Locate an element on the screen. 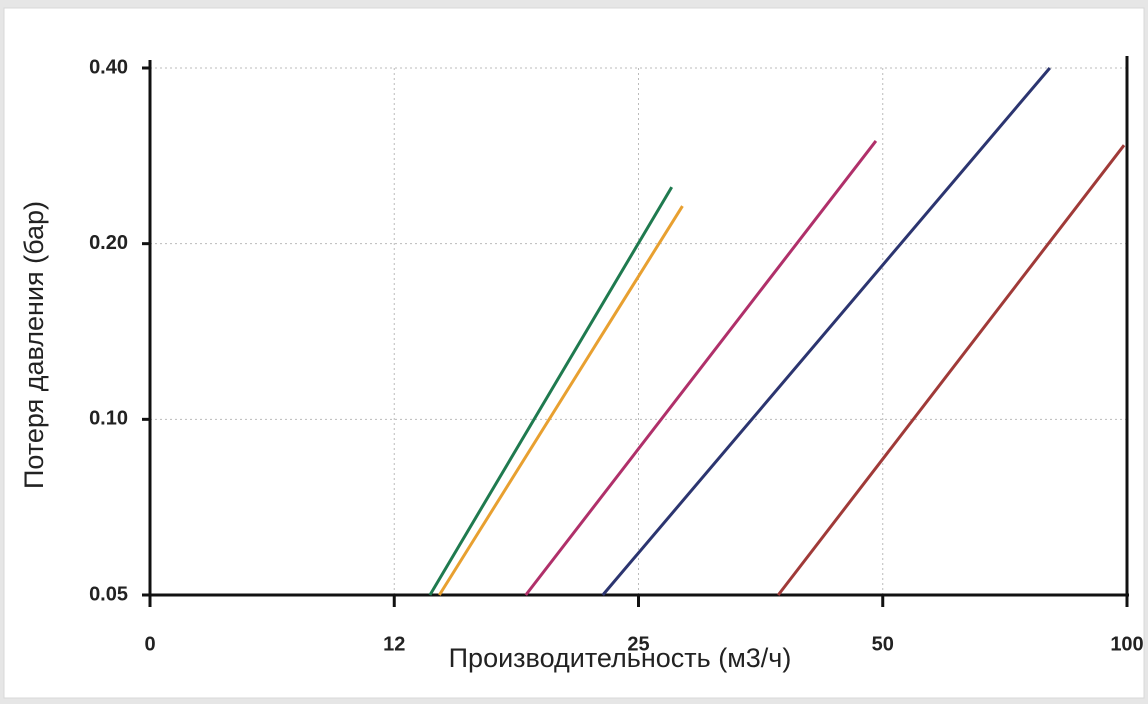  y-tick-label: 0.20 is located at coordinates (108, 243).